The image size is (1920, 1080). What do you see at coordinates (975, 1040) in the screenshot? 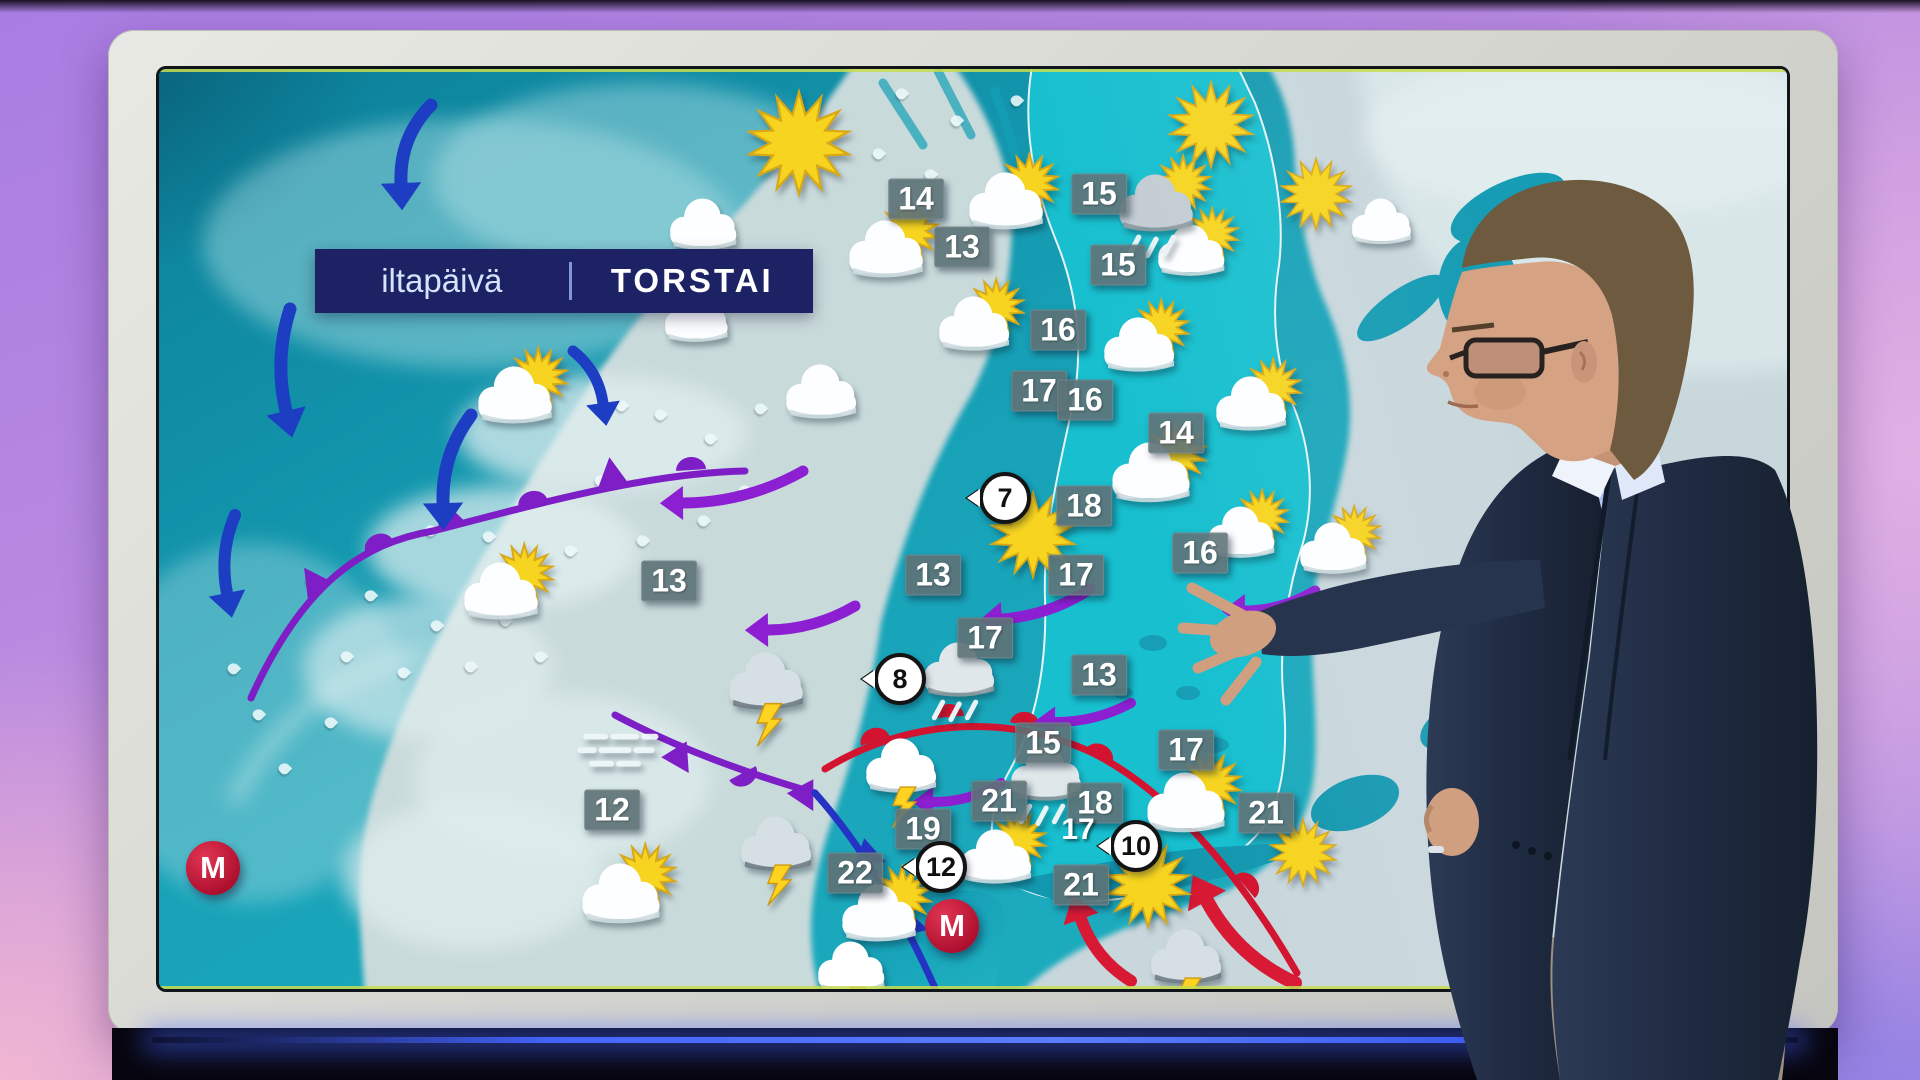
I see `led-strip` at bounding box center [975, 1040].